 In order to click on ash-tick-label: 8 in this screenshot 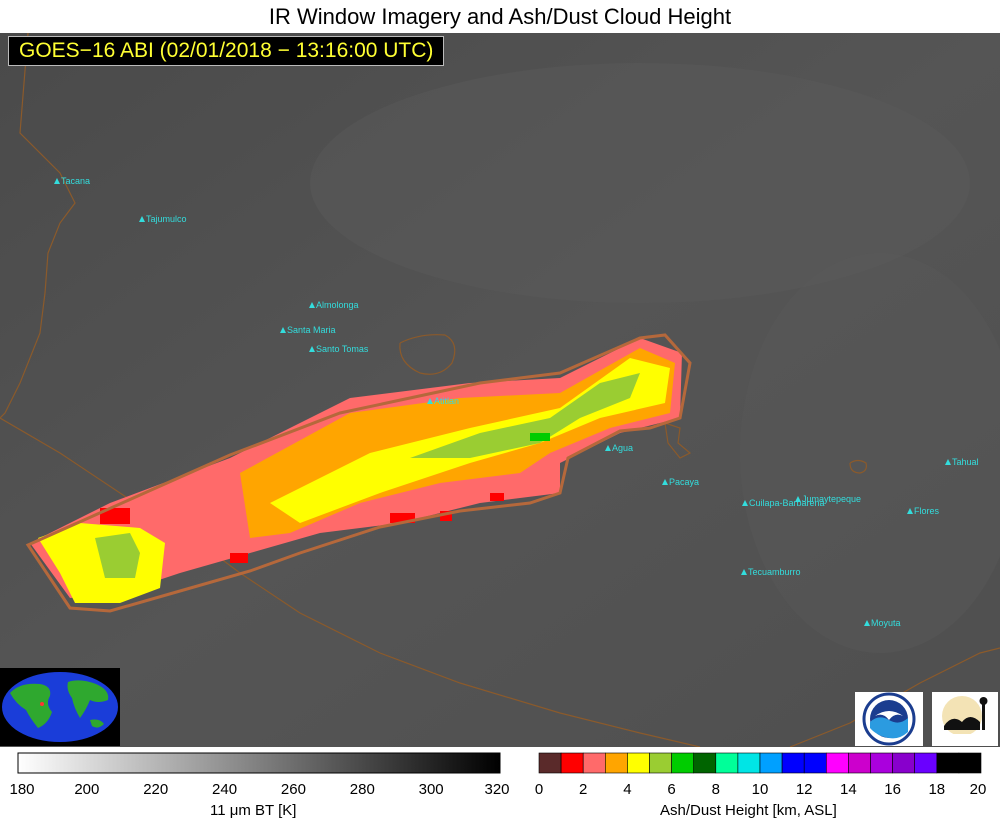, I will do `click(715, 789)`.